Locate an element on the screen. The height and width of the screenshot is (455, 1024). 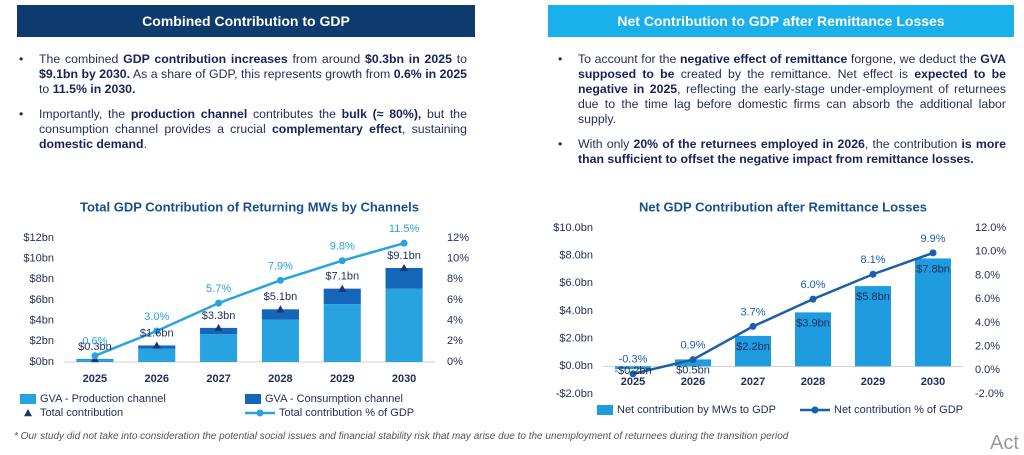
text: Importantly, the is located at coordinates (85, 114).